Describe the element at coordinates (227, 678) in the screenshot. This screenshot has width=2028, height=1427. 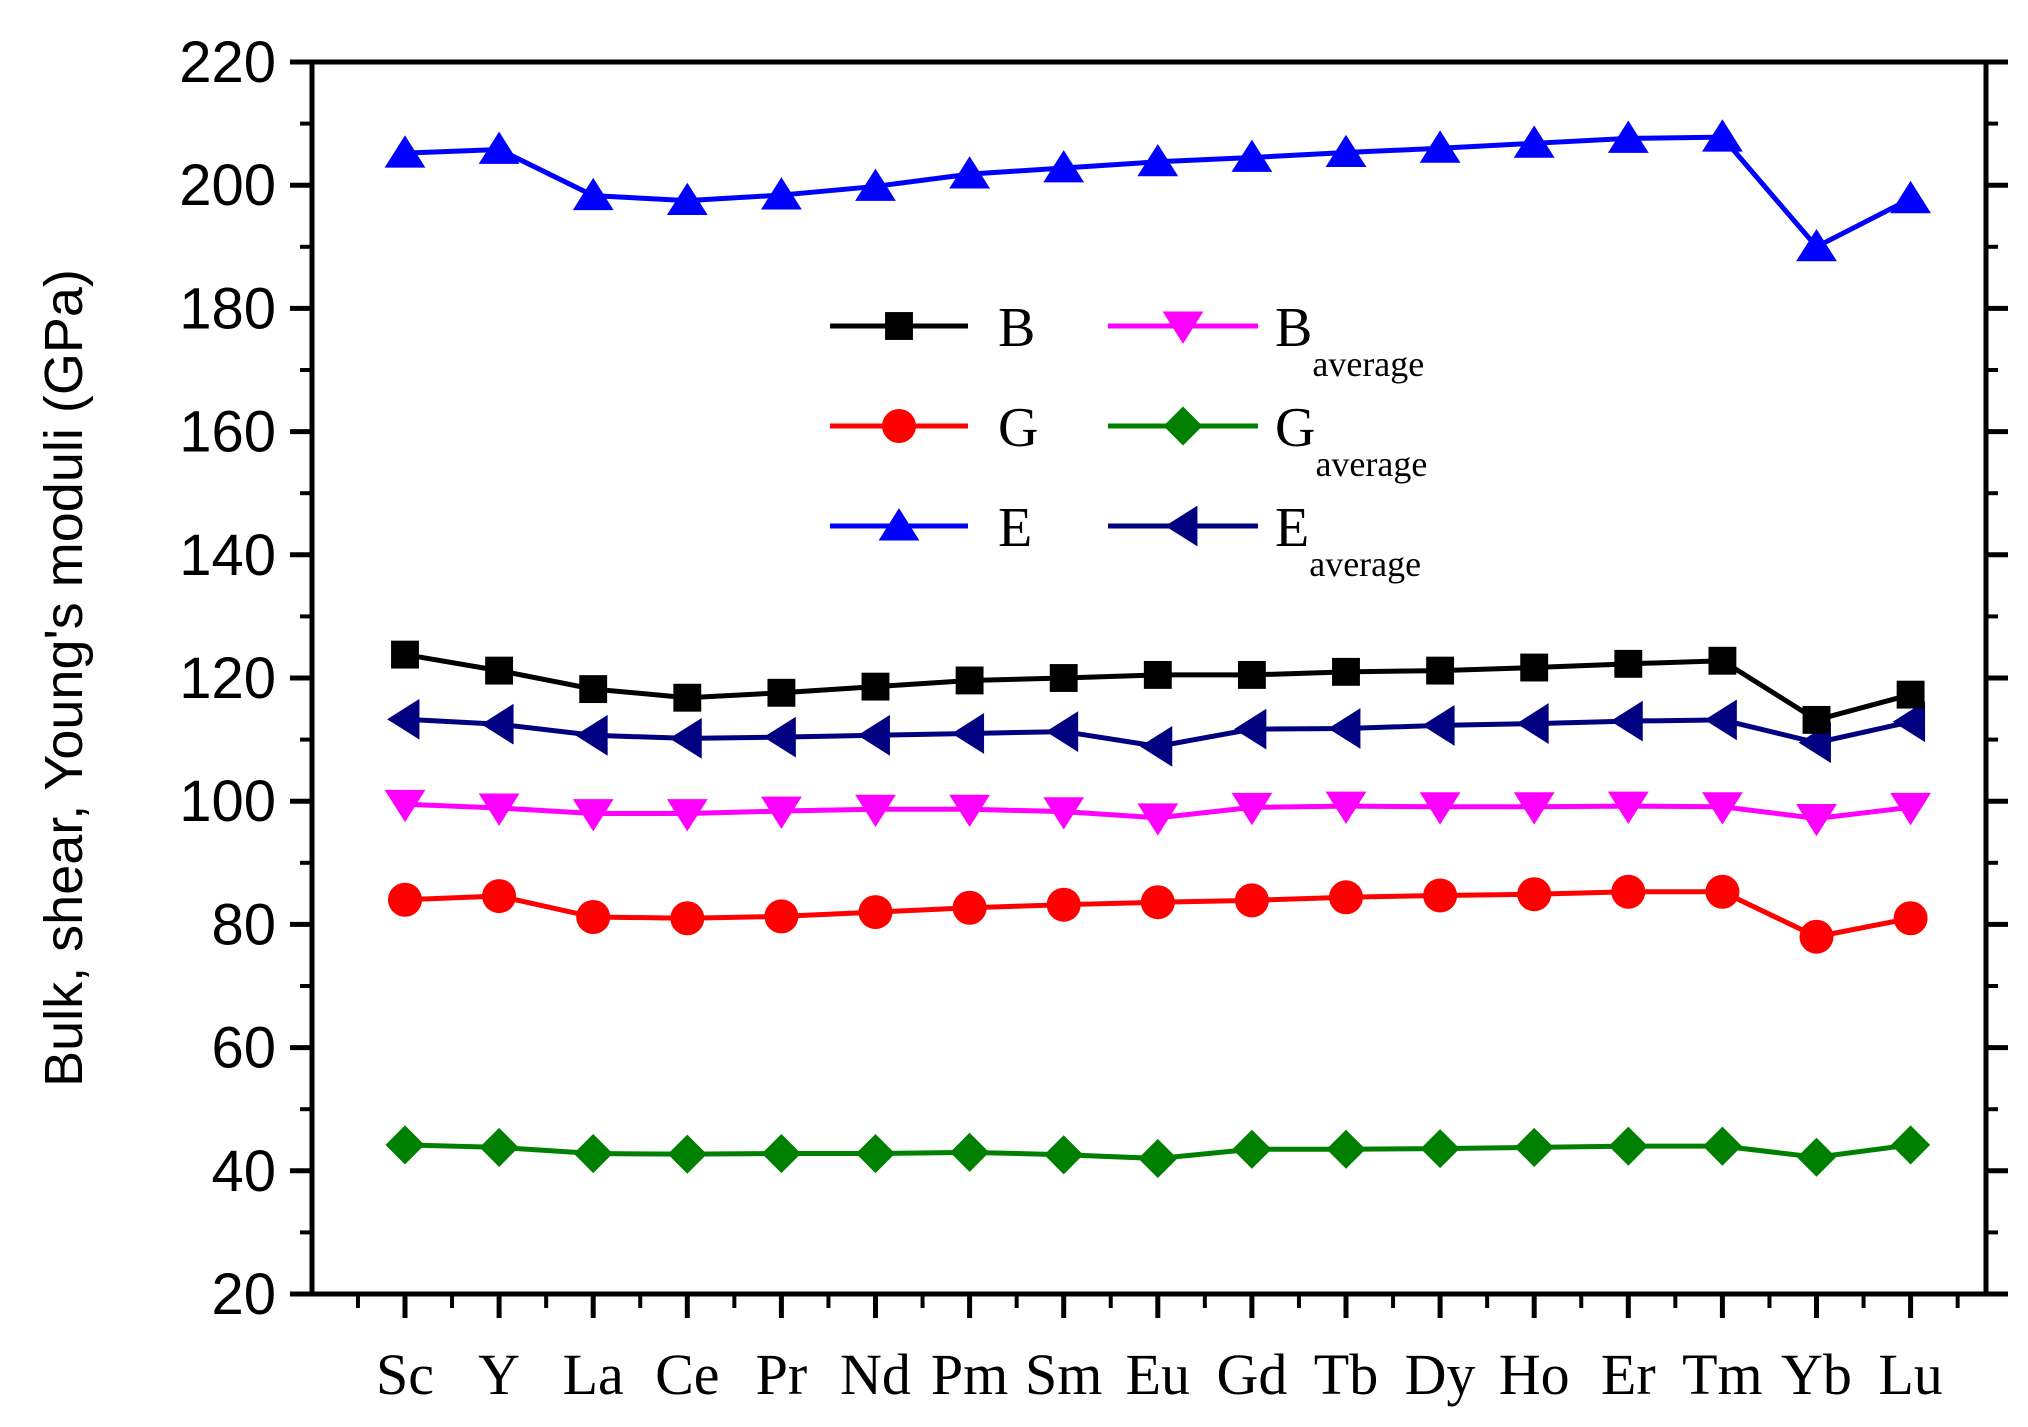
I see `y-tick-label: 120` at that location.